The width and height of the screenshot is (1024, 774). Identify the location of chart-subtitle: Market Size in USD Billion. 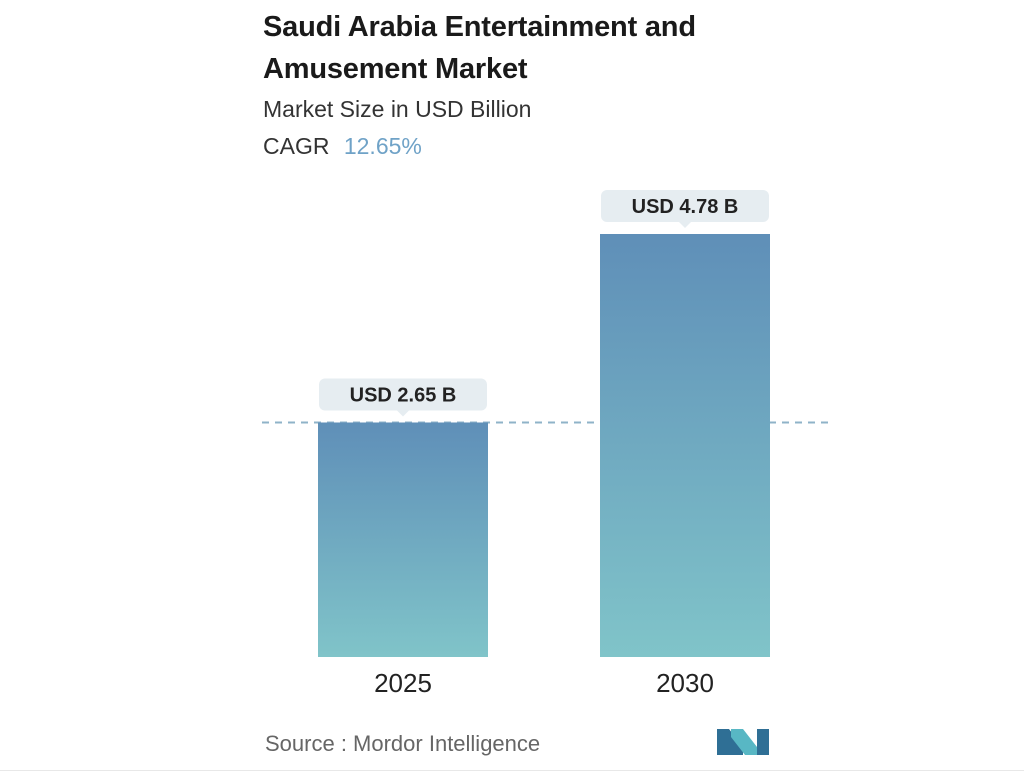
(397, 109).